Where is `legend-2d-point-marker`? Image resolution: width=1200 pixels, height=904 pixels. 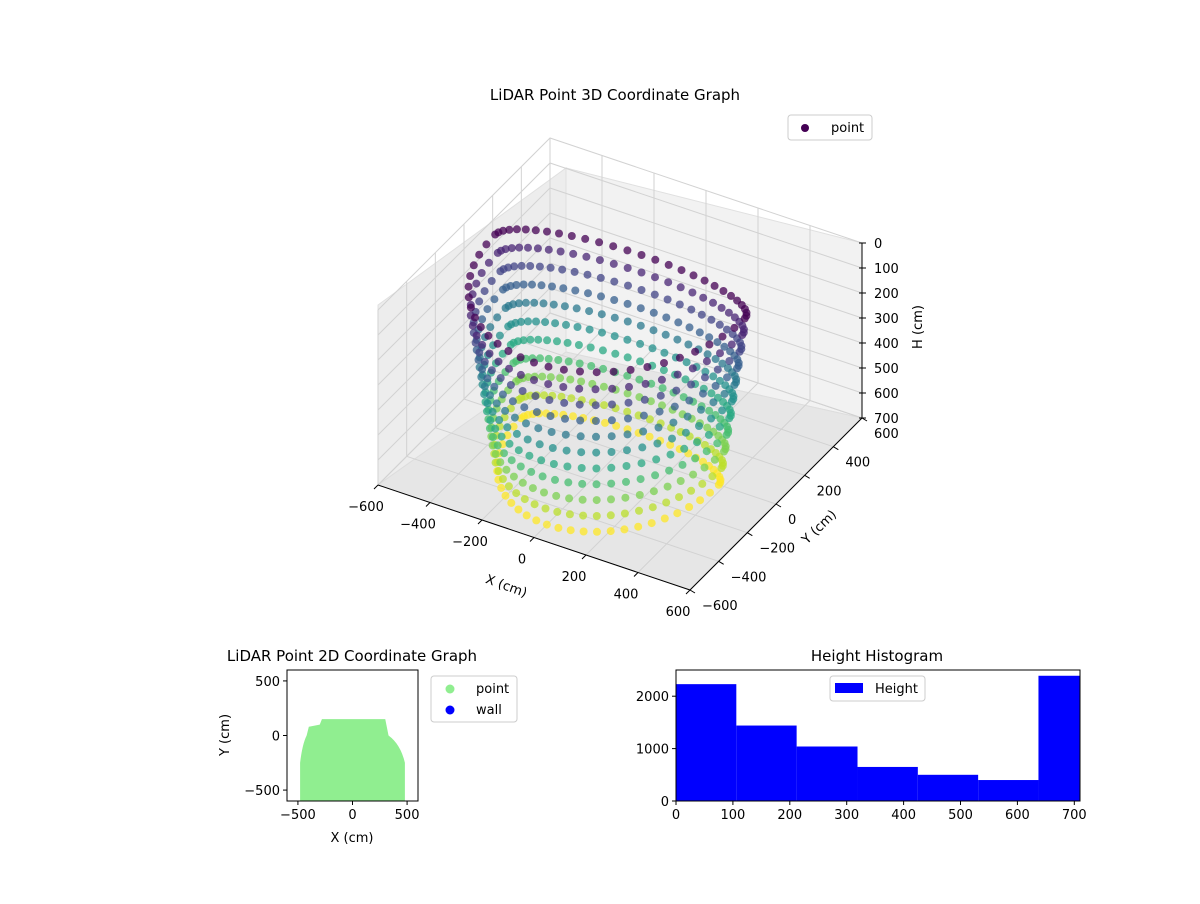 legend-2d-point-marker is located at coordinates (450, 689).